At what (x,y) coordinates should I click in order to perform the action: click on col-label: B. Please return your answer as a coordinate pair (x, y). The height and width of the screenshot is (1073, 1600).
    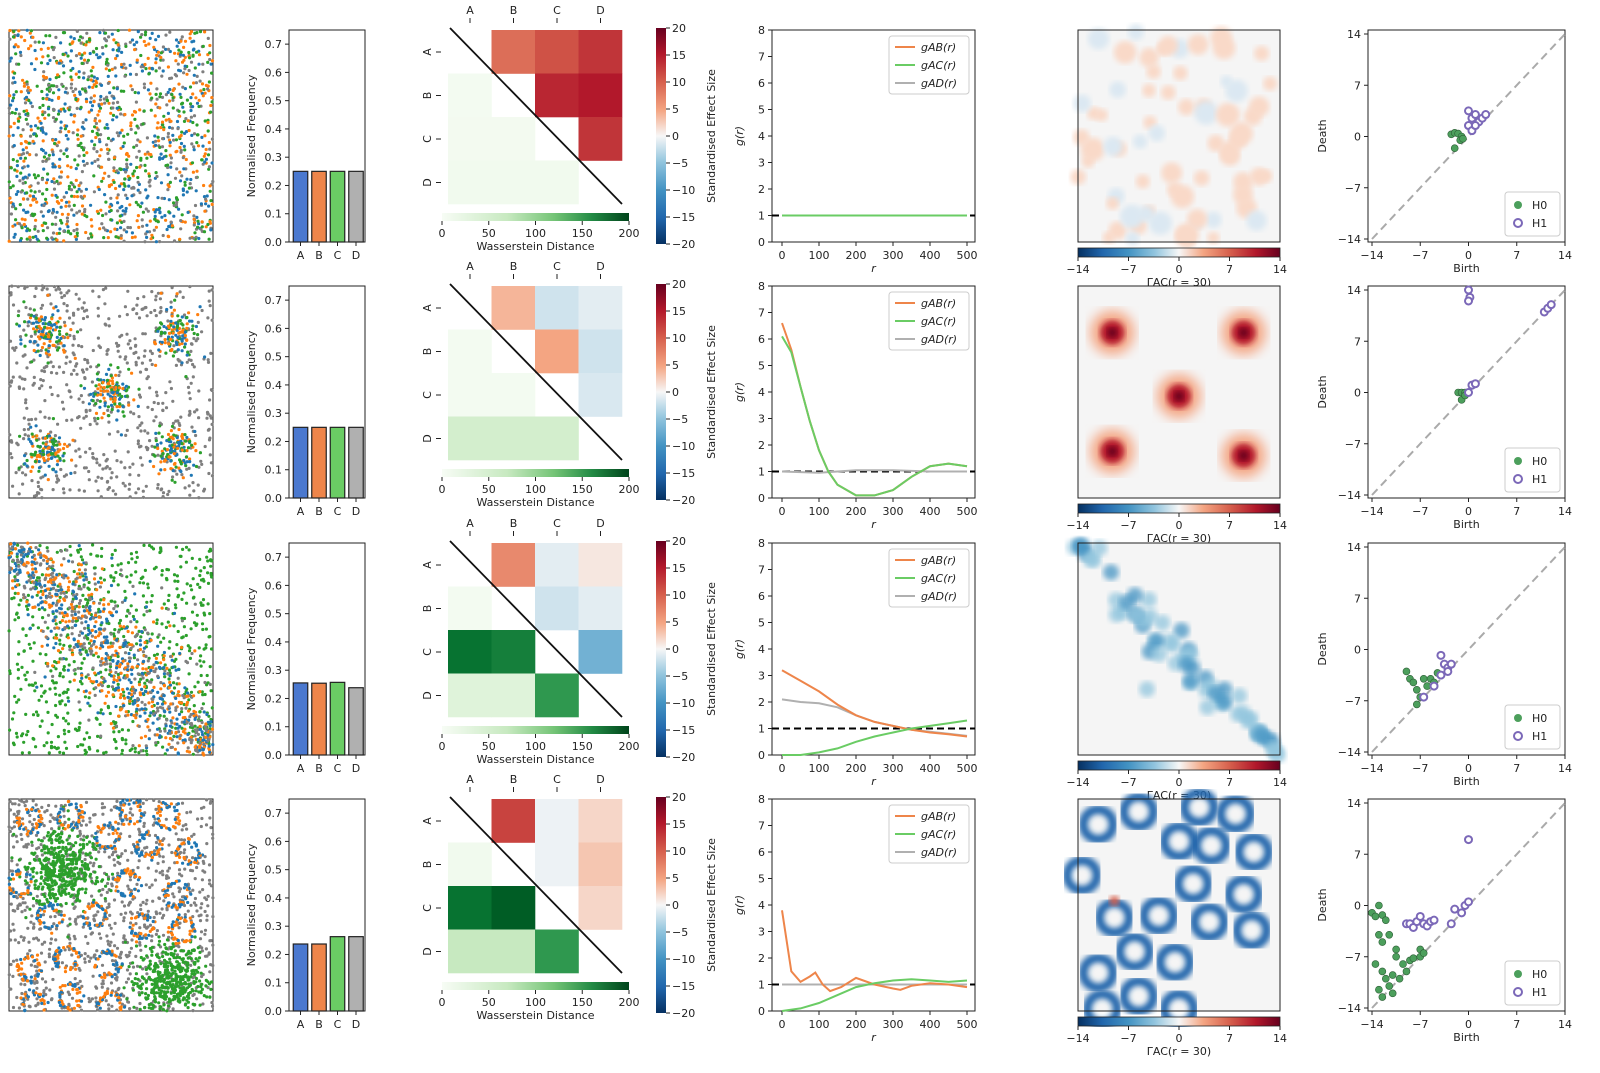
    Looking at the image, I should click on (514, 266).